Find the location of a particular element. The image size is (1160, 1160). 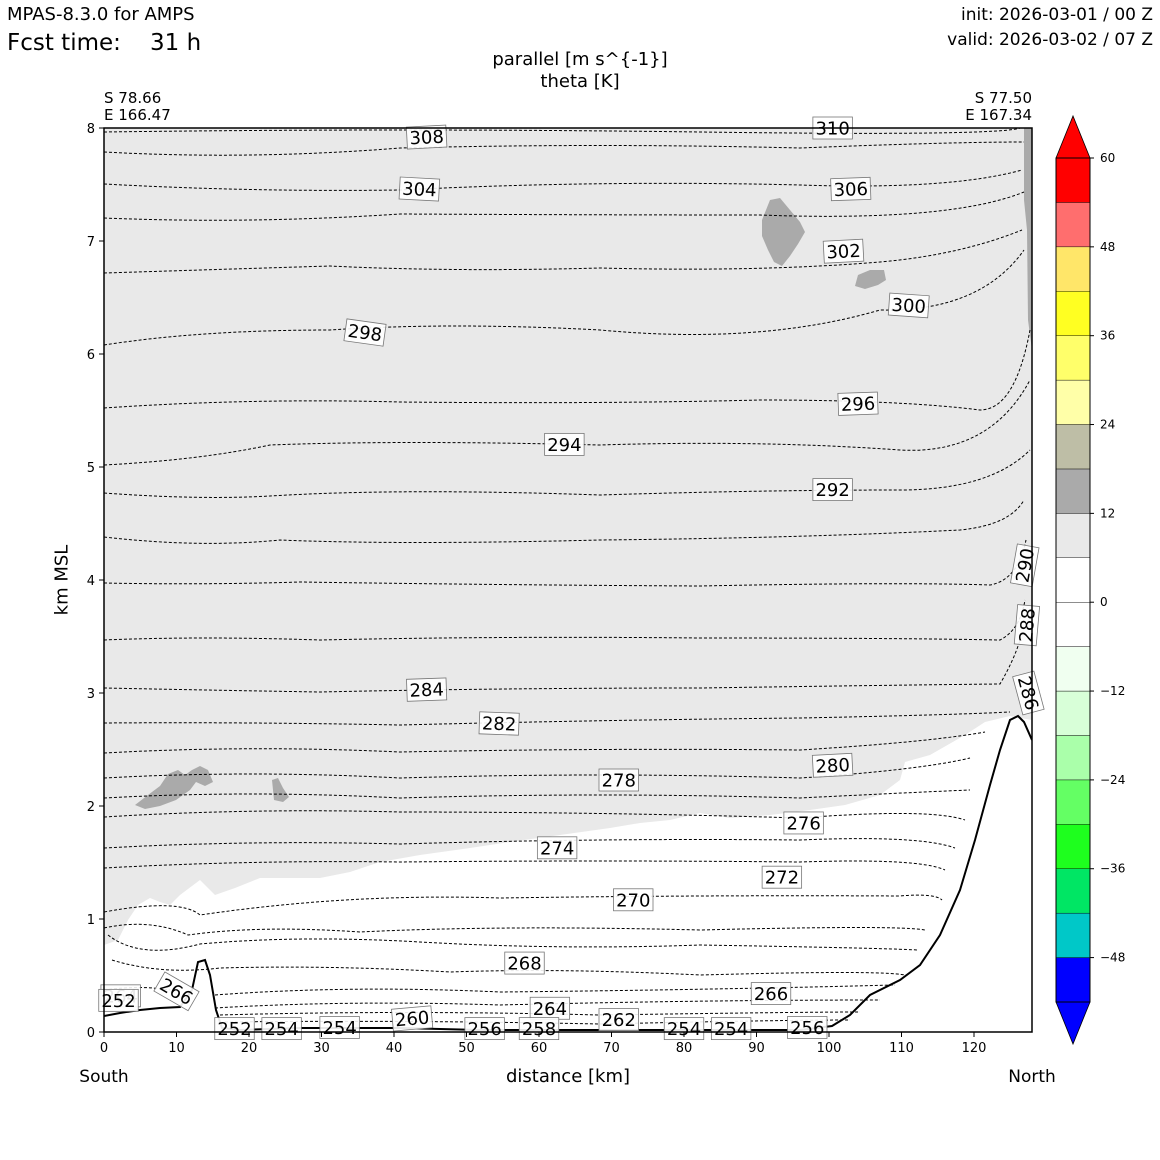

contour-label-text: 276 is located at coordinates (803, 823).